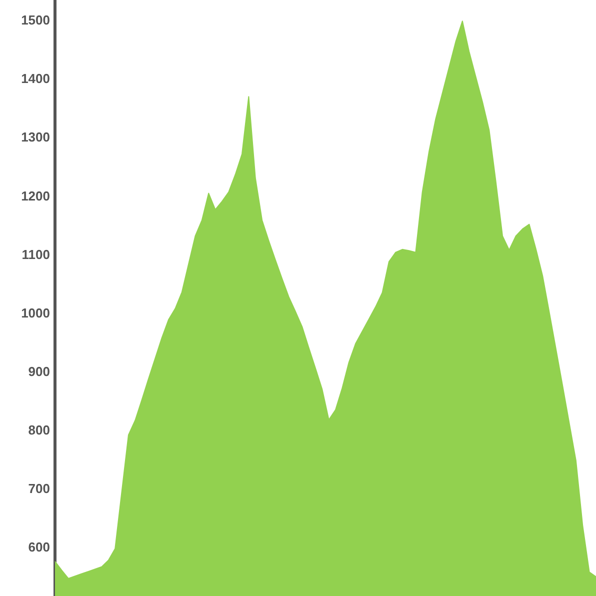 This screenshot has height=596, width=596. What do you see at coordinates (39, 371) in the screenshot?
I see `y-tick-label: 900` at bounding box center [39, 371].